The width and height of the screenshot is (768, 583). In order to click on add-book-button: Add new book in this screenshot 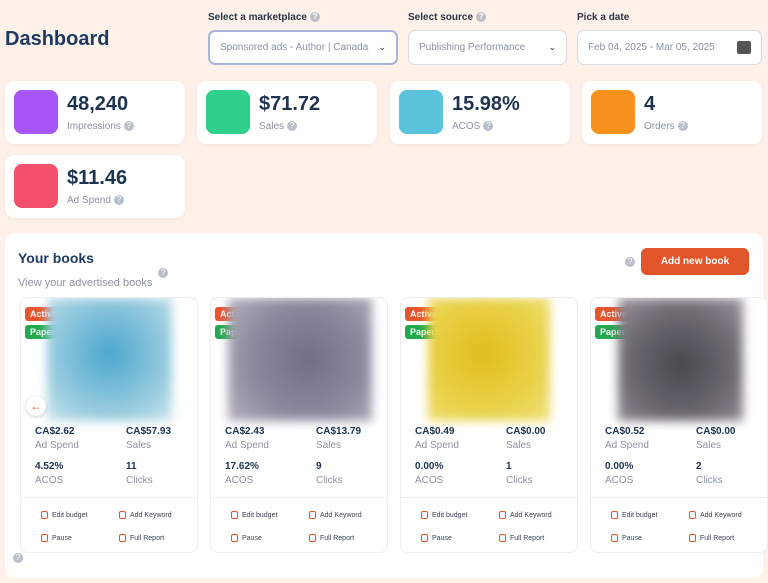, I will do `click(695, 261)`.